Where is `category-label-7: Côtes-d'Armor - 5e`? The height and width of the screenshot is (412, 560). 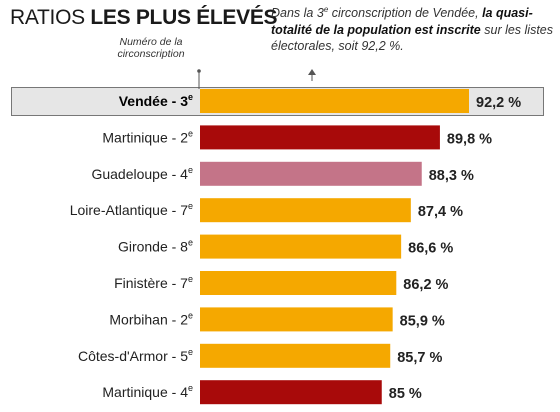 category-label-7: Côtes-d'Armor - 5e is located at coordinates (135, 355).